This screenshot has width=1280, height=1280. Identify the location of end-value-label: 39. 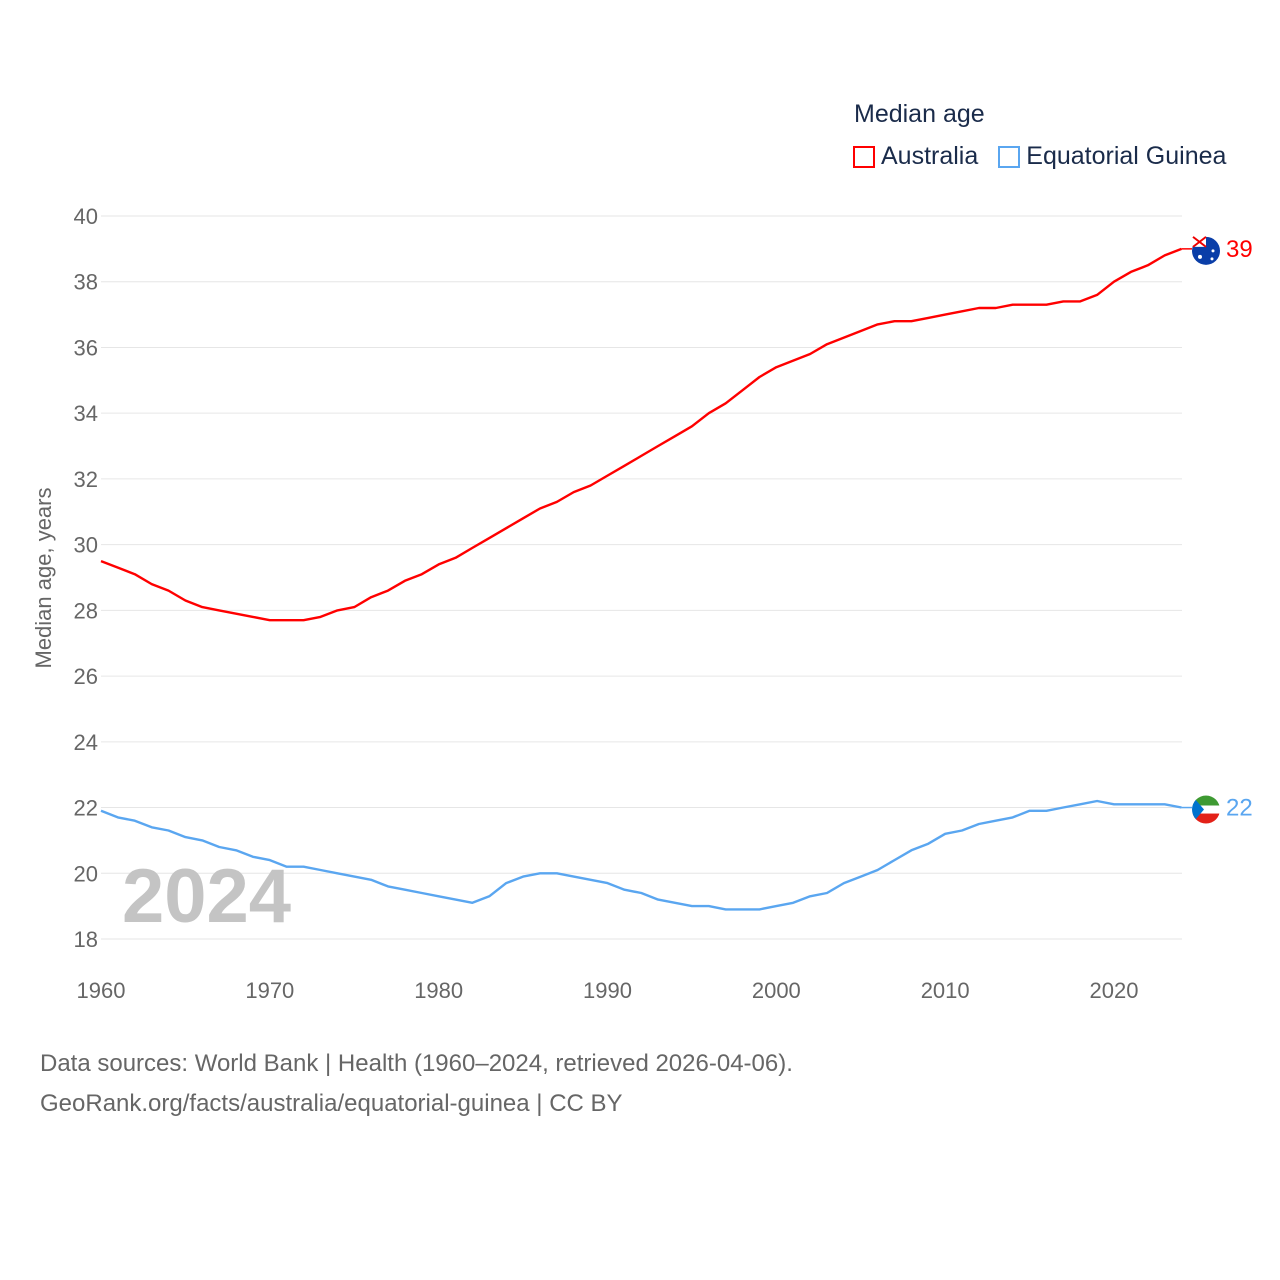
(1239, 249).